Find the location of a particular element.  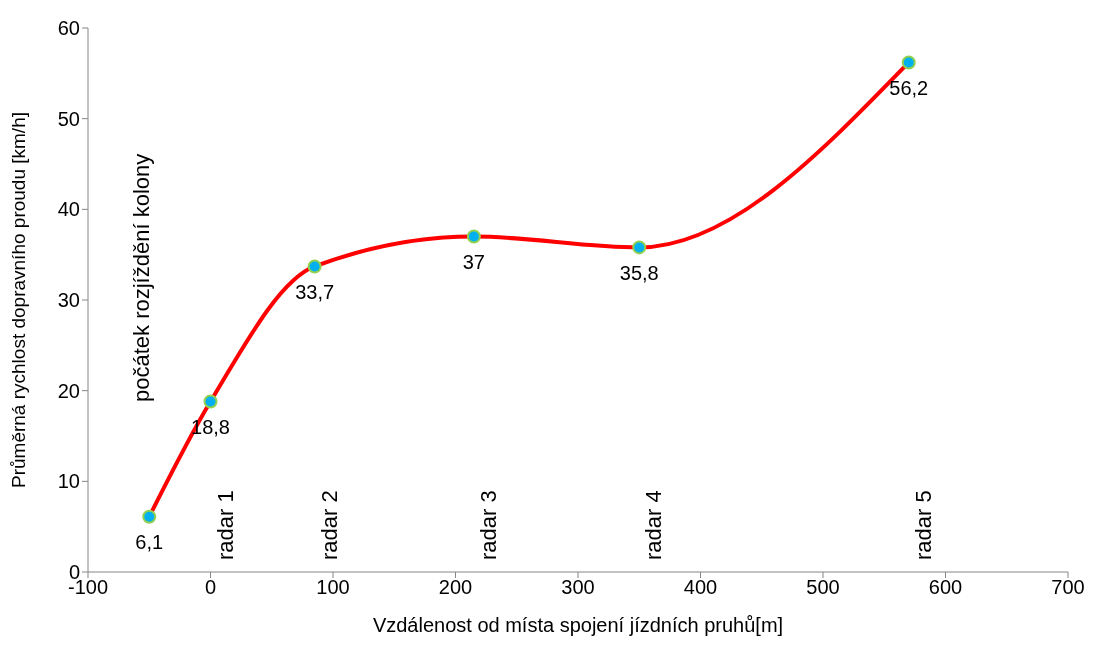

x-tick-label: 400 is located at coordinates (700, 587).